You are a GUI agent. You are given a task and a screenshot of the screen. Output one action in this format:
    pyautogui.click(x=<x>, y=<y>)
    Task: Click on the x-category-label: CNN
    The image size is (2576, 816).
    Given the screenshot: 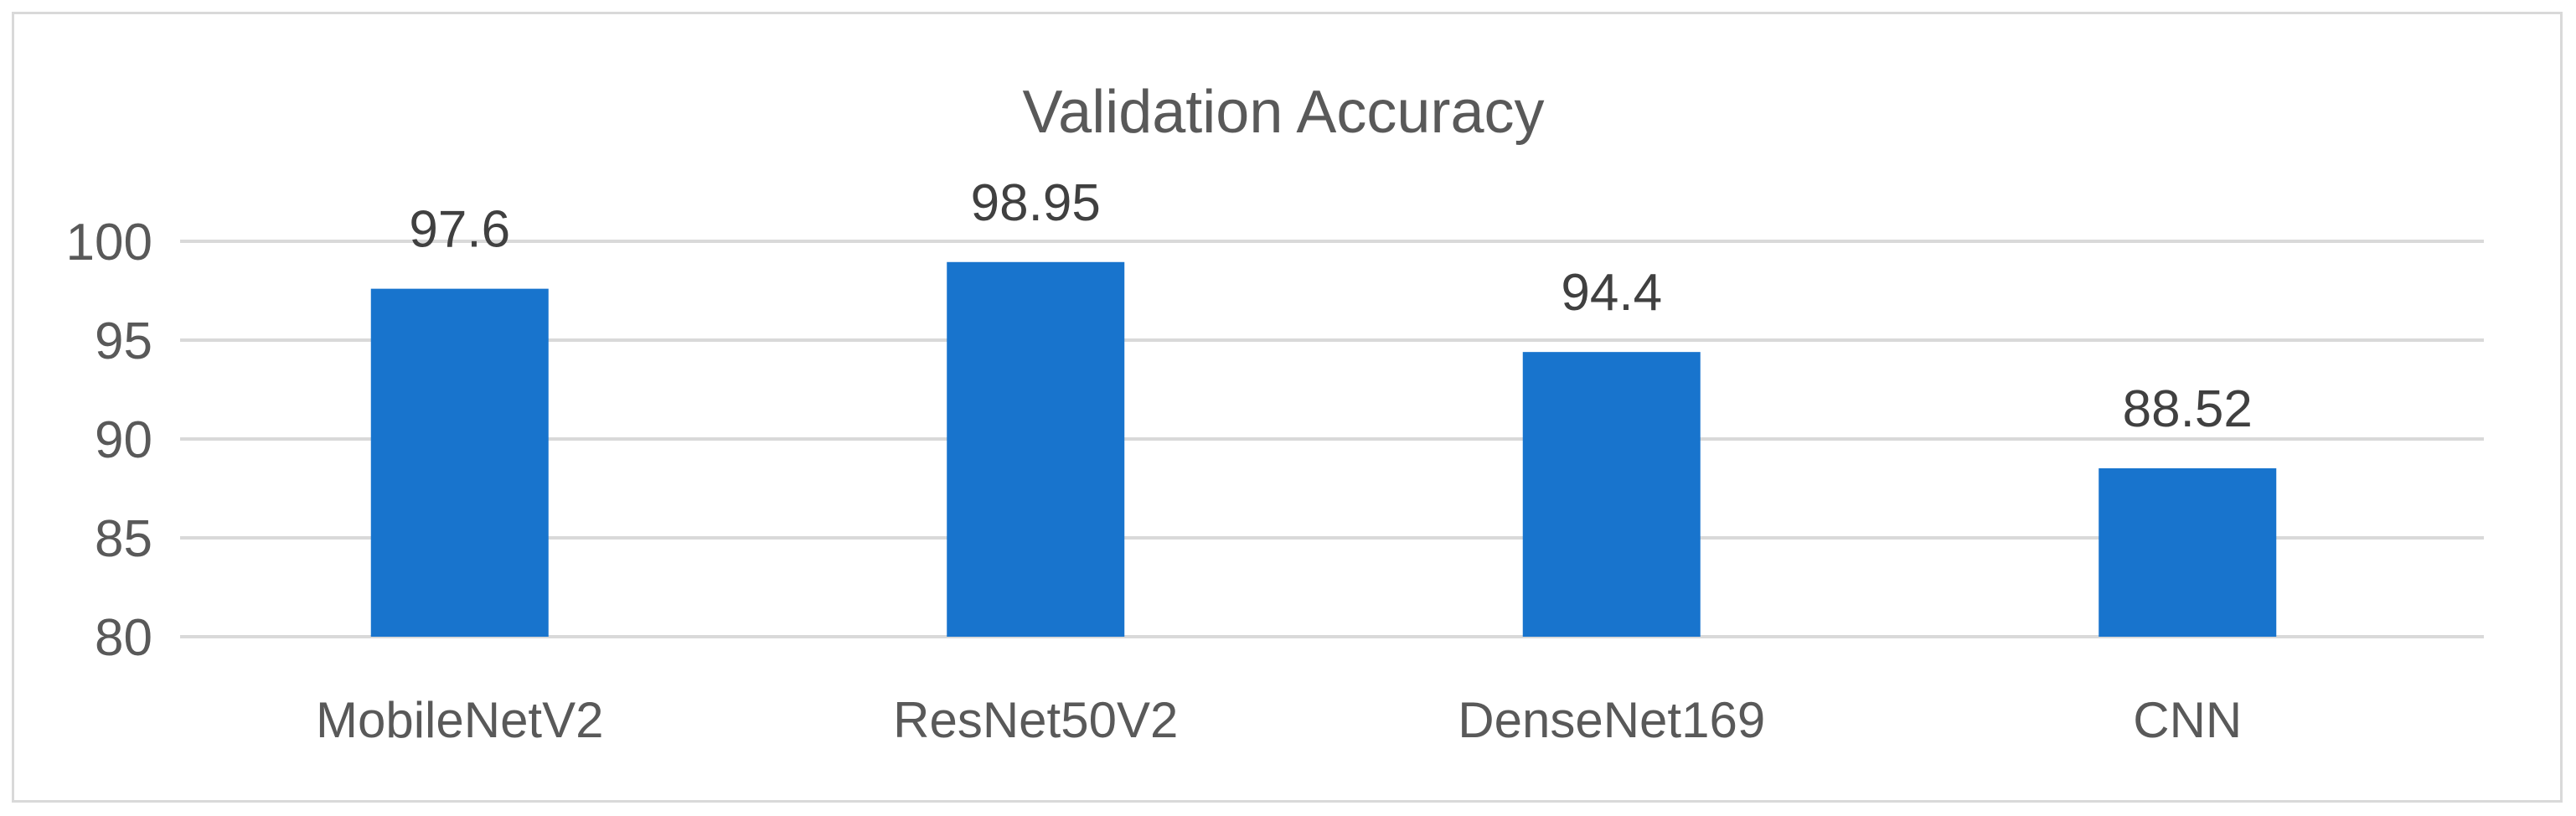 What is the action you would take?
    pyautogui.click(x=2187, y=720)
    